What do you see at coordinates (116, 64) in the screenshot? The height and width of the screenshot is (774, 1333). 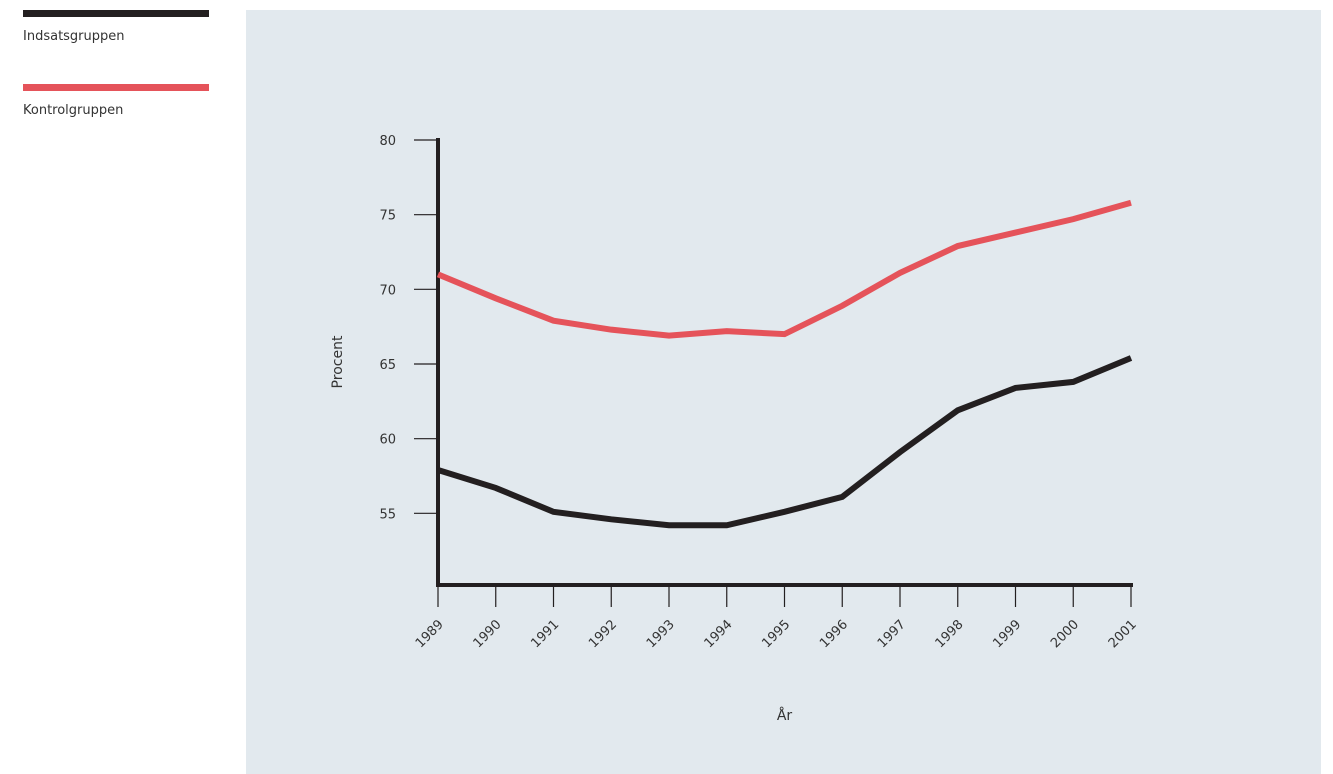 I see `legend: Indsatsgruppen Kontrolgruppen` at bounding box center [116, 64].